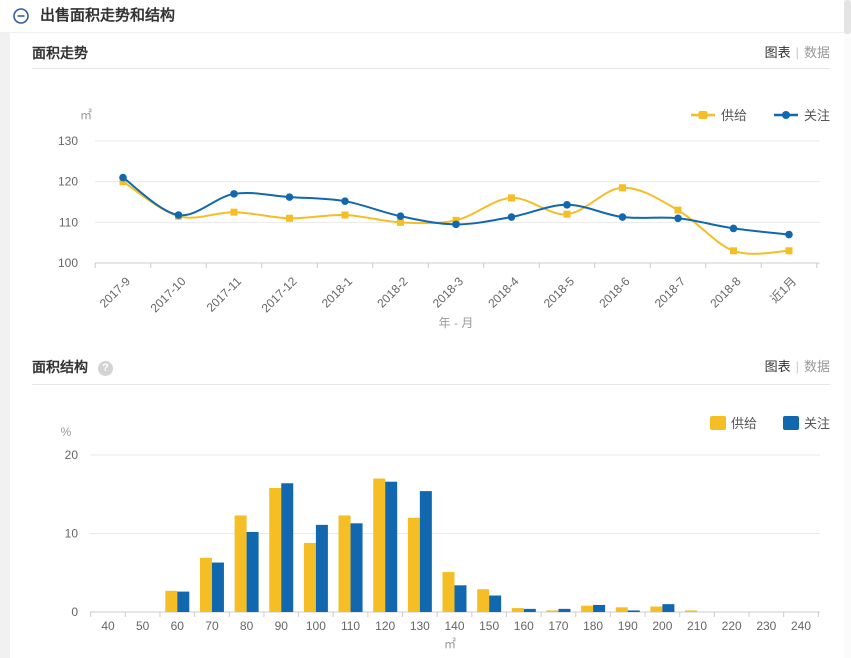  I want to click on x-tick-label: 180, so click(593, 626).